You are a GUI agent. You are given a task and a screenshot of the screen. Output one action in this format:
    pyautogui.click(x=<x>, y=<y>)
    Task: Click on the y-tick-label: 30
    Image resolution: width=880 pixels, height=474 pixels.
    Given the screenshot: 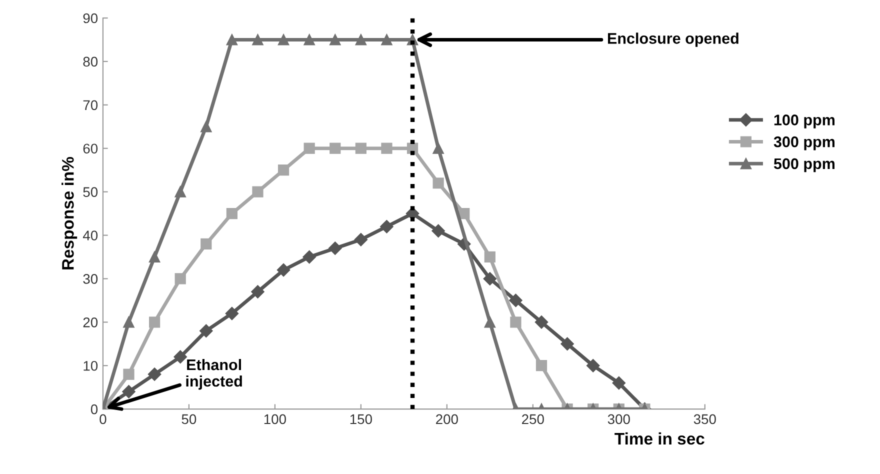 What is the action you would take?
    pyautogui.click(x=90, y=279)
    